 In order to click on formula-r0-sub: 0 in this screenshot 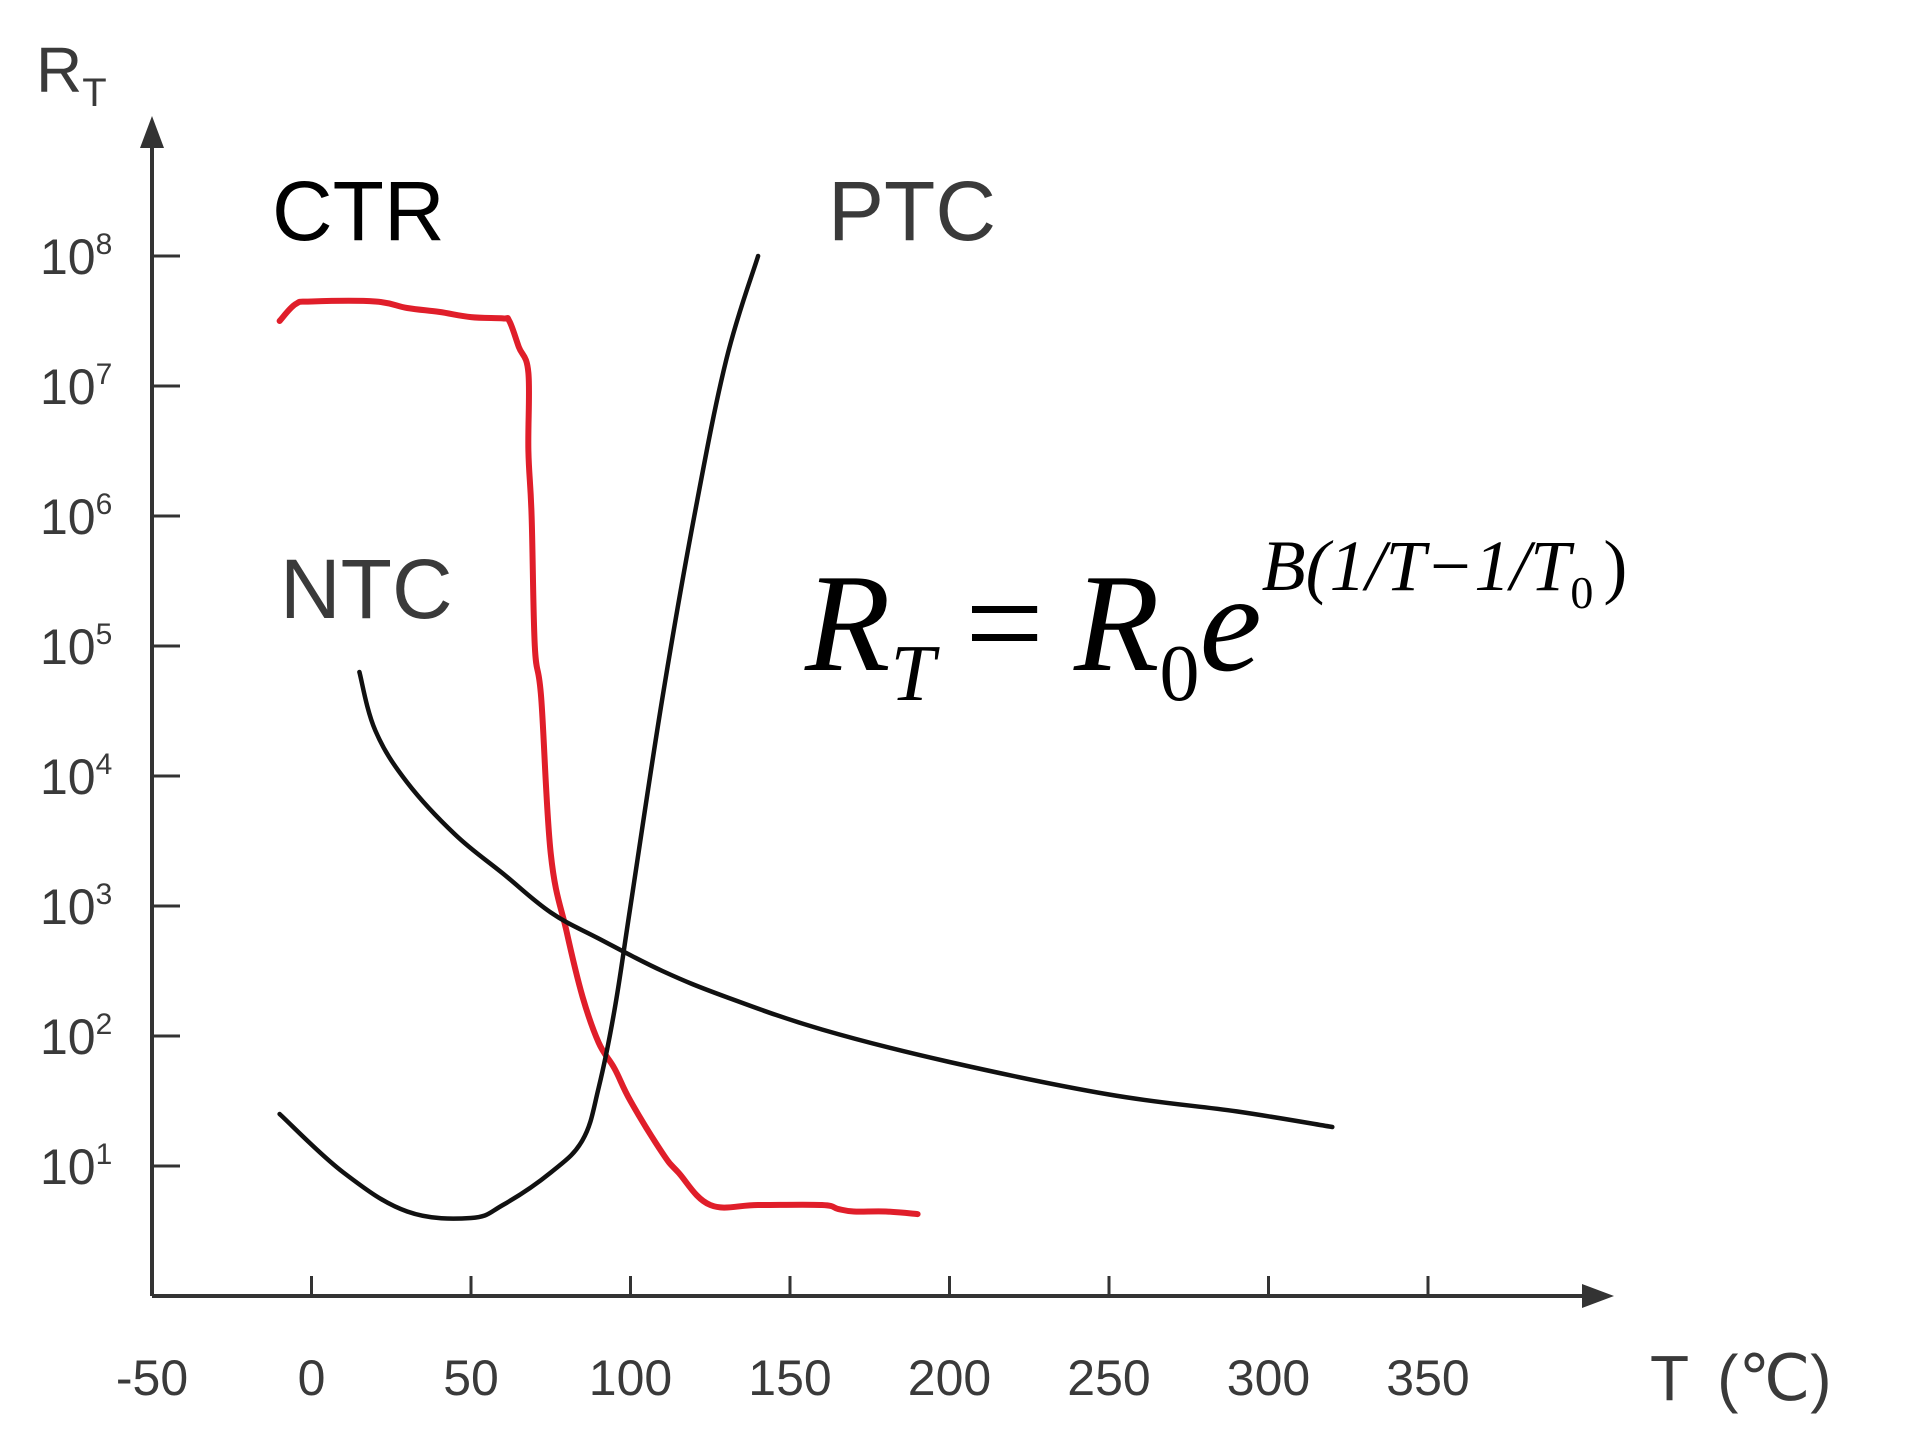, I will do `click(1180, 674)`.